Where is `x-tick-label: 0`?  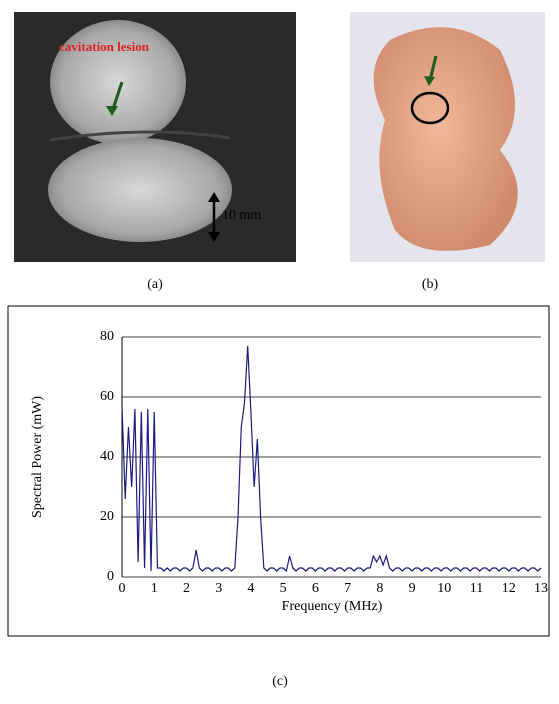
x-tick-label: 0 is located at coordinates (122, 588).